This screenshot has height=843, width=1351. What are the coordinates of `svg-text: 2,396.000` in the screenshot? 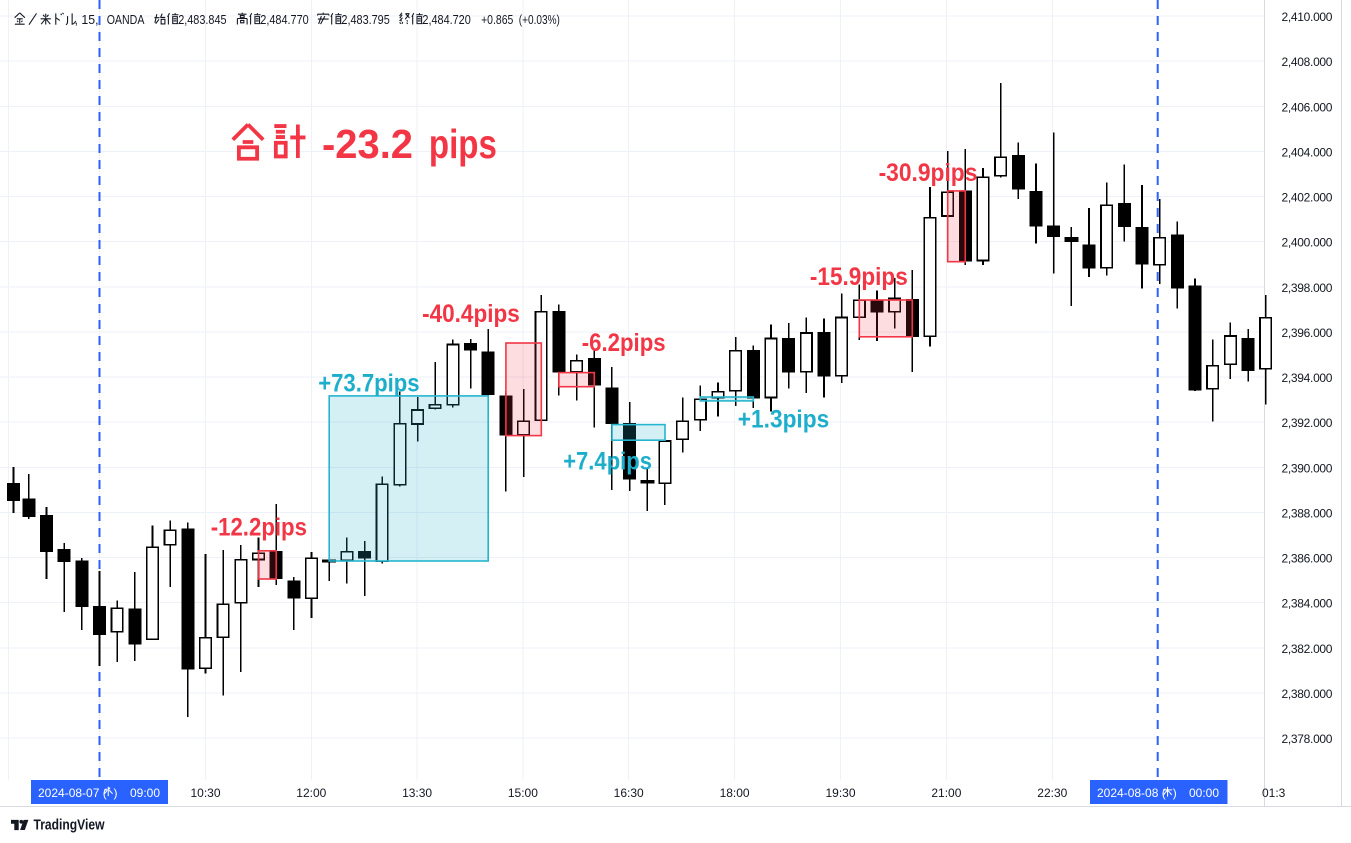 It's located at (1307, 333).